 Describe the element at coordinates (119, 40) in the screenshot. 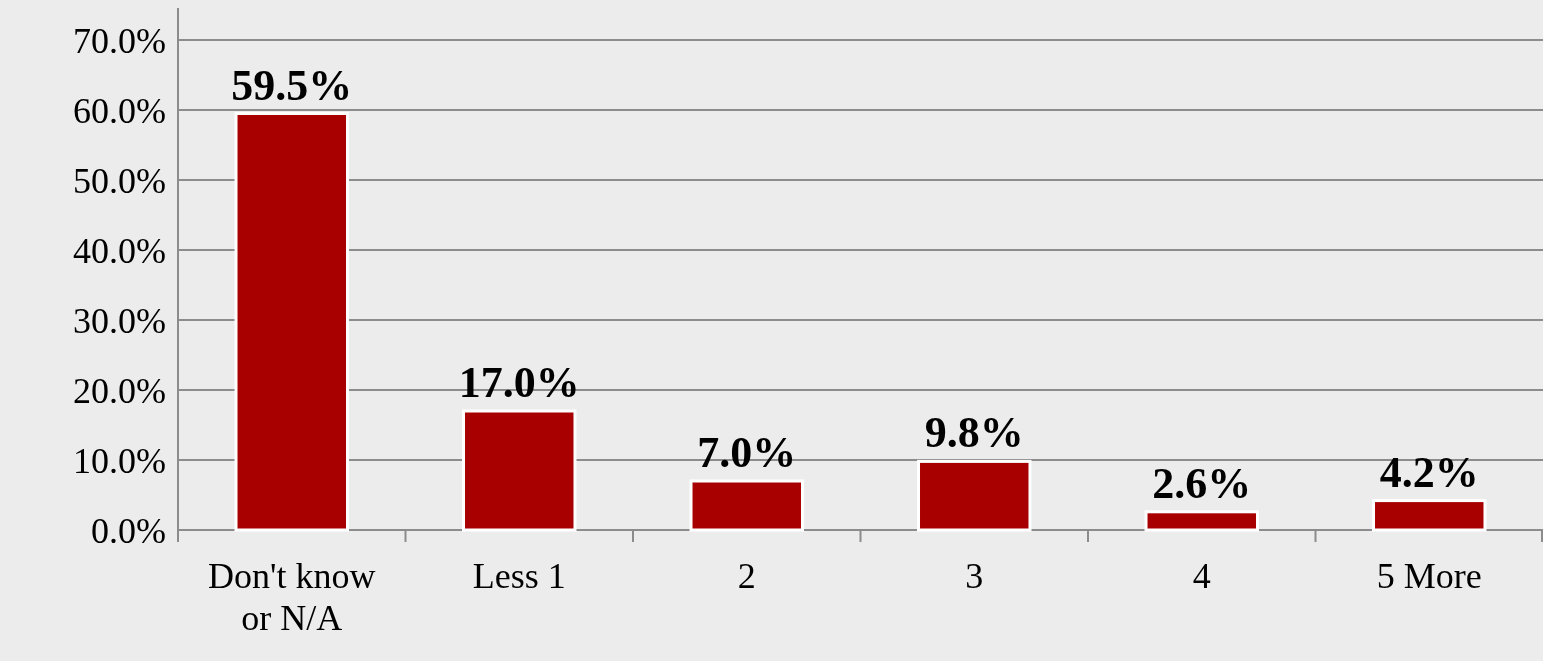

I see `y-tick-label: 70.0%` at that location.